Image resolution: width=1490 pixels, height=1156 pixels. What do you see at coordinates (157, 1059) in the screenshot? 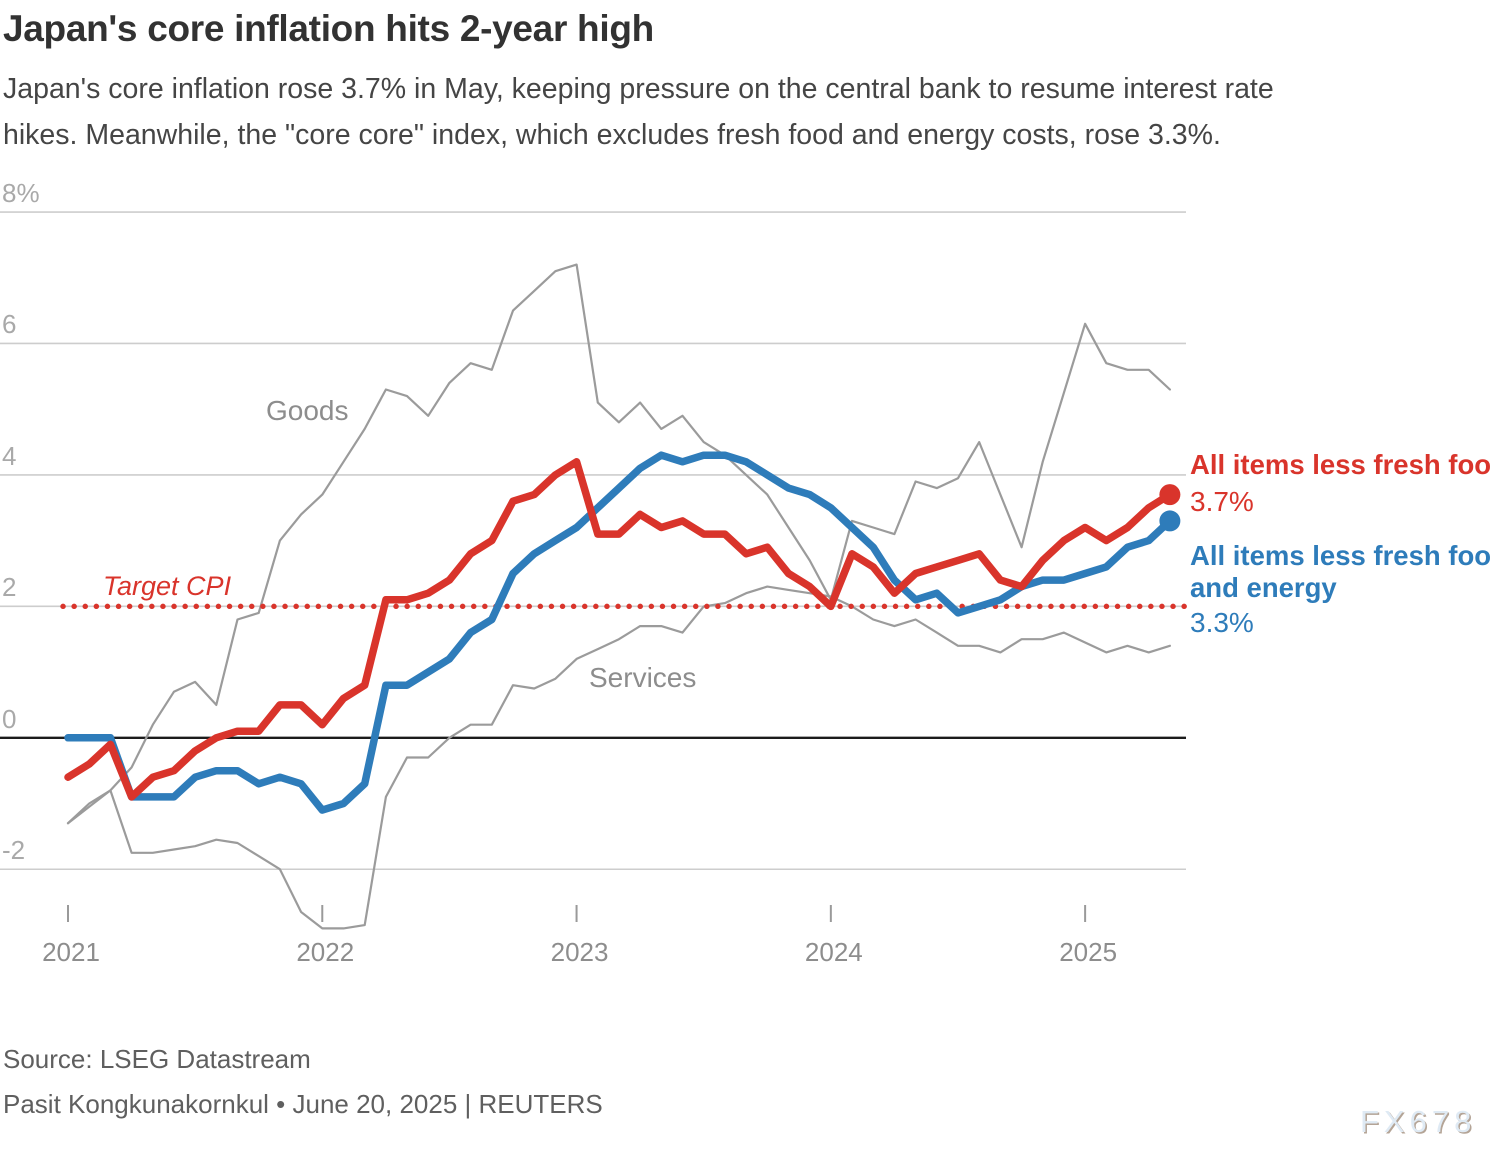
I see `source-note: Source: LSEG Datastream` at bounding box center [157, 1059].